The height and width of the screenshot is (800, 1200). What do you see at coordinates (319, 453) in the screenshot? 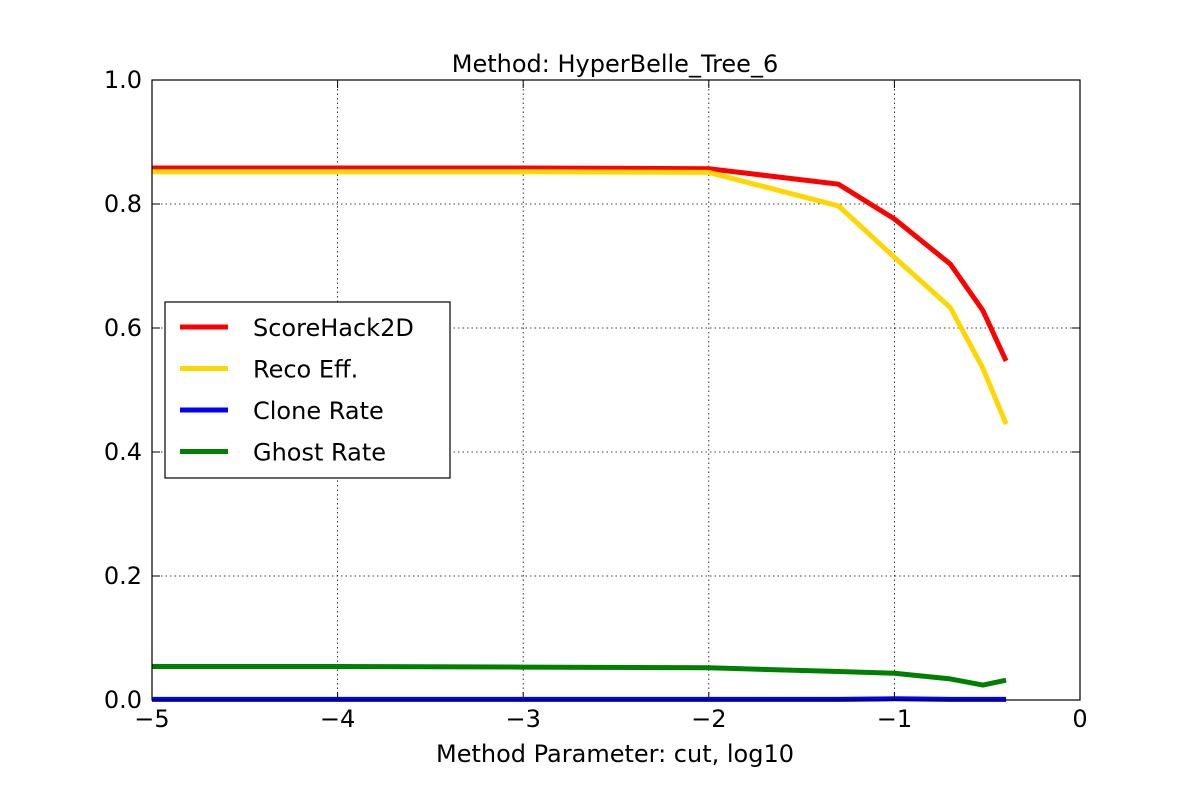
I see `legend-label-ghost-rate: Ghost Rate` at bounding box center [319, 453].